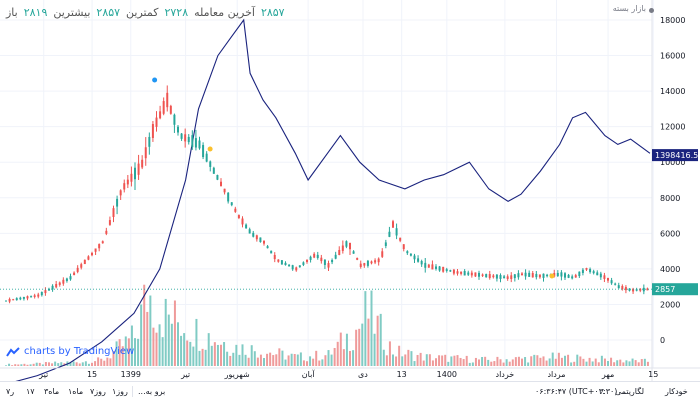 The height and width of the screenshot is (404, 700). I want to click on utc-clock: ۰۶:۳۶:۴۷ (UTC+۰۳:۳۰), so click(576, 391).